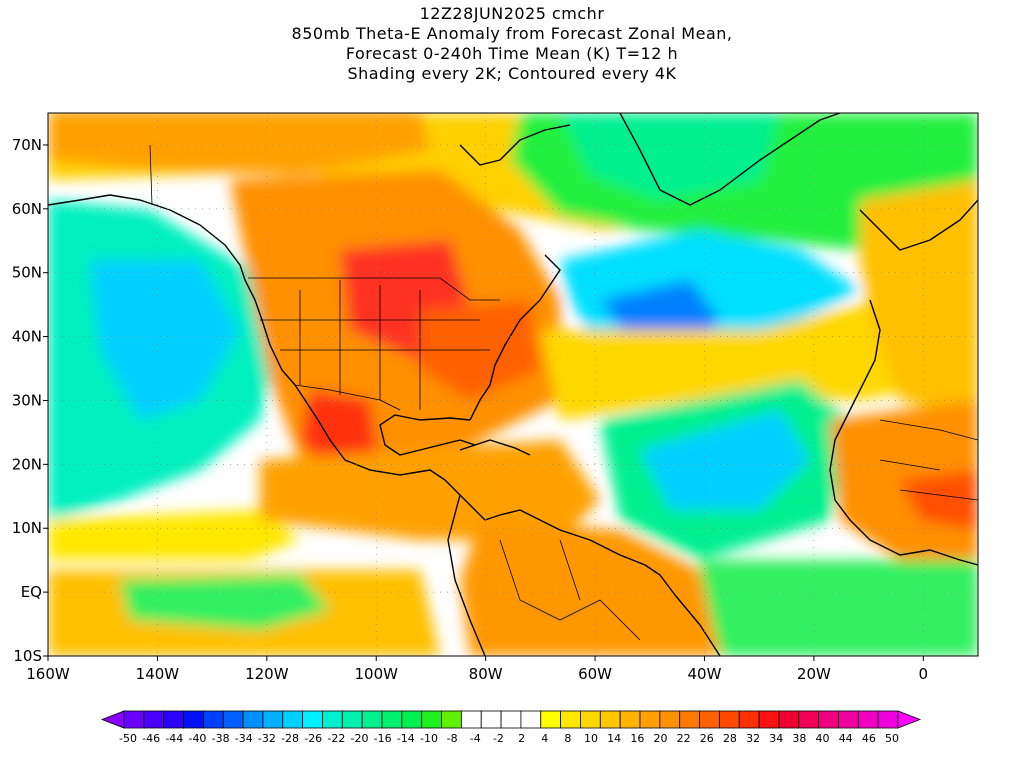 This screenshot has width=1024, height=768. What do you see at coordinates (670, 156) in the screenshot?
I see `shade-greenland-teal` at bounding box center [670, 156].